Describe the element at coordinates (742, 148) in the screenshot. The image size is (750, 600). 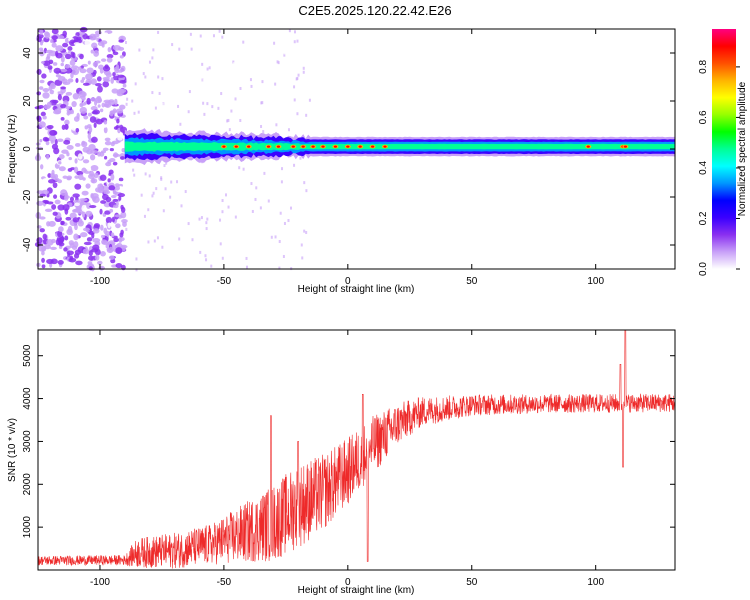
I see `colorbar-label: Normalized spectral amplitude` at that location.